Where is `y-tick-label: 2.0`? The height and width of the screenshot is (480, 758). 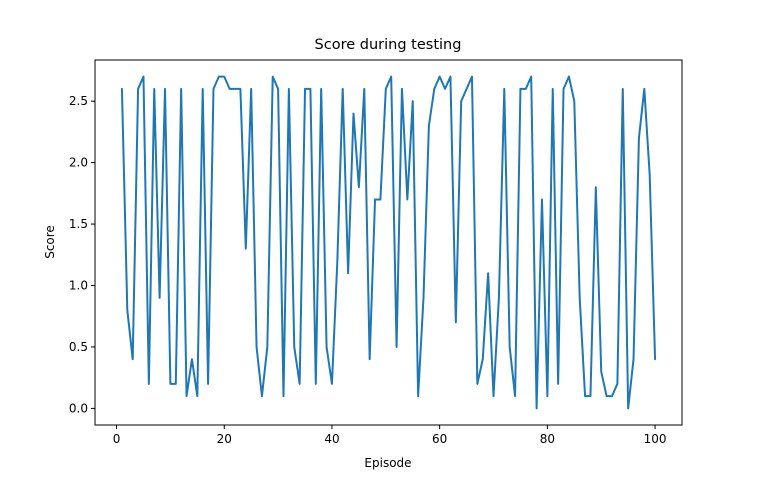
y-tick-label: 2.0 is located at coordinates (78, 163).